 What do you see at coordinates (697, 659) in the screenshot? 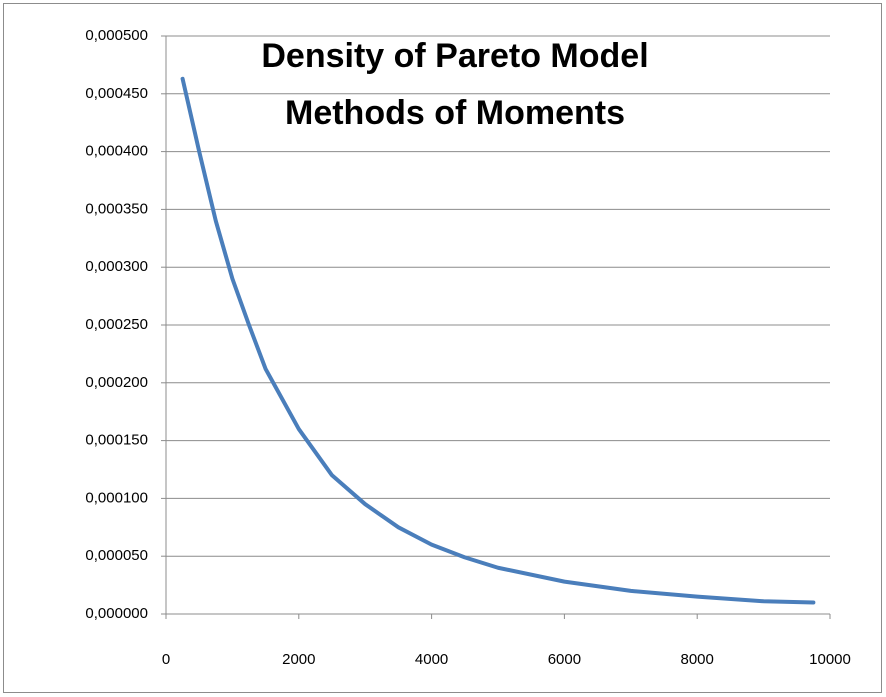
I see `x-tick-label: 8000` at bounding box center [697, 659].